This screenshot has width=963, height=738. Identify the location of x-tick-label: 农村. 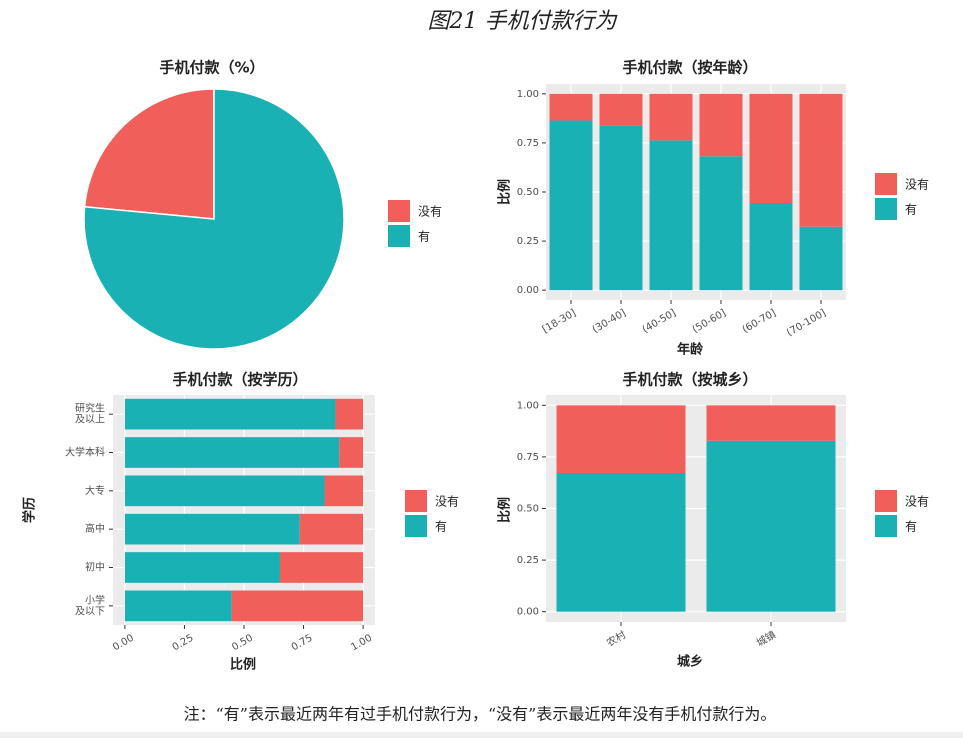
(616, 638).